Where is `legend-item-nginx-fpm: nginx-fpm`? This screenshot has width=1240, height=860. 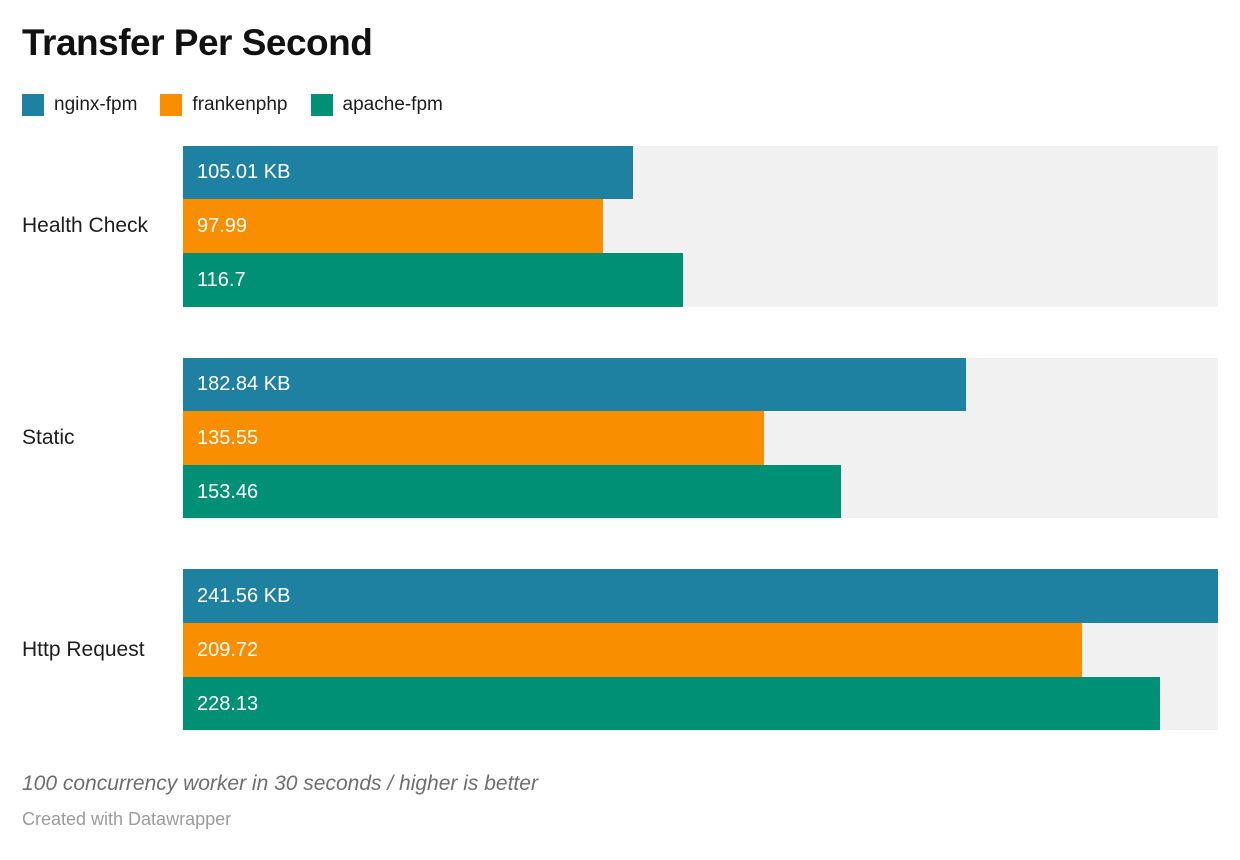
legend-item-nginx-fpm: nginx-fpm is located at coordinates (80, 104).